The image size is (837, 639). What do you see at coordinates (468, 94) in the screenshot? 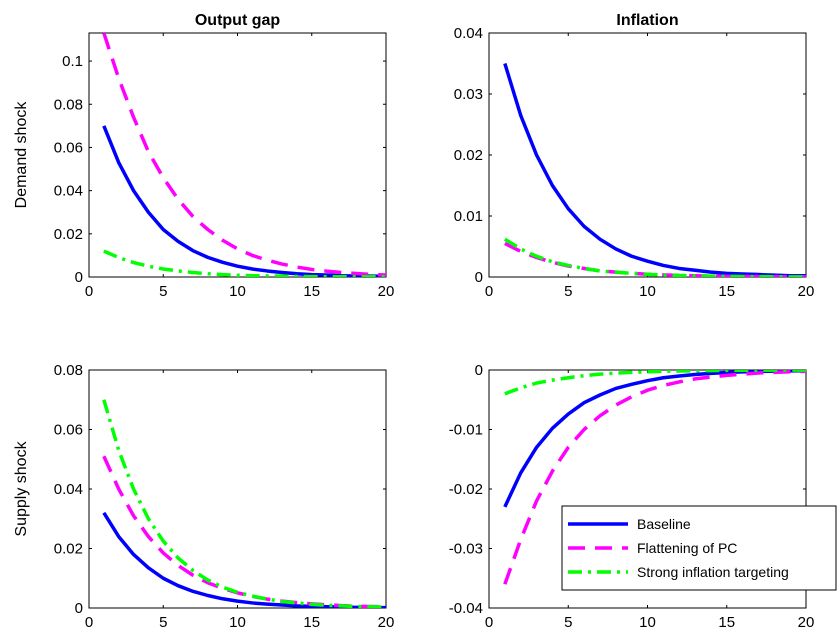
I see `y-tick-label: 0.03` at bounding box center [468, 94].